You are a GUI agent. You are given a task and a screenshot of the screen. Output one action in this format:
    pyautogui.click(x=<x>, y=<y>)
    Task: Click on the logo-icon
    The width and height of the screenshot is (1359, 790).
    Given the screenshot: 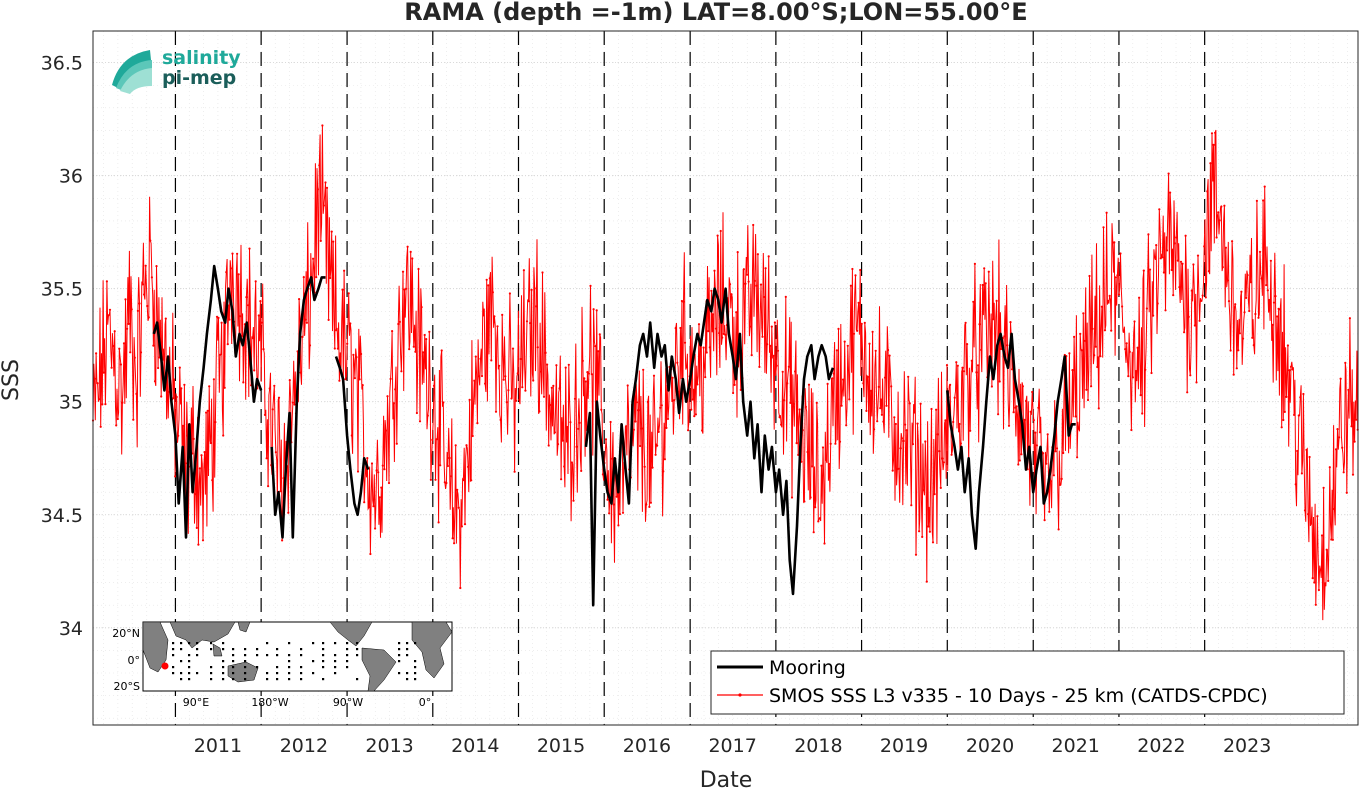 What is the action you would take?
    pyautogui.click(x=132, y=72)
    